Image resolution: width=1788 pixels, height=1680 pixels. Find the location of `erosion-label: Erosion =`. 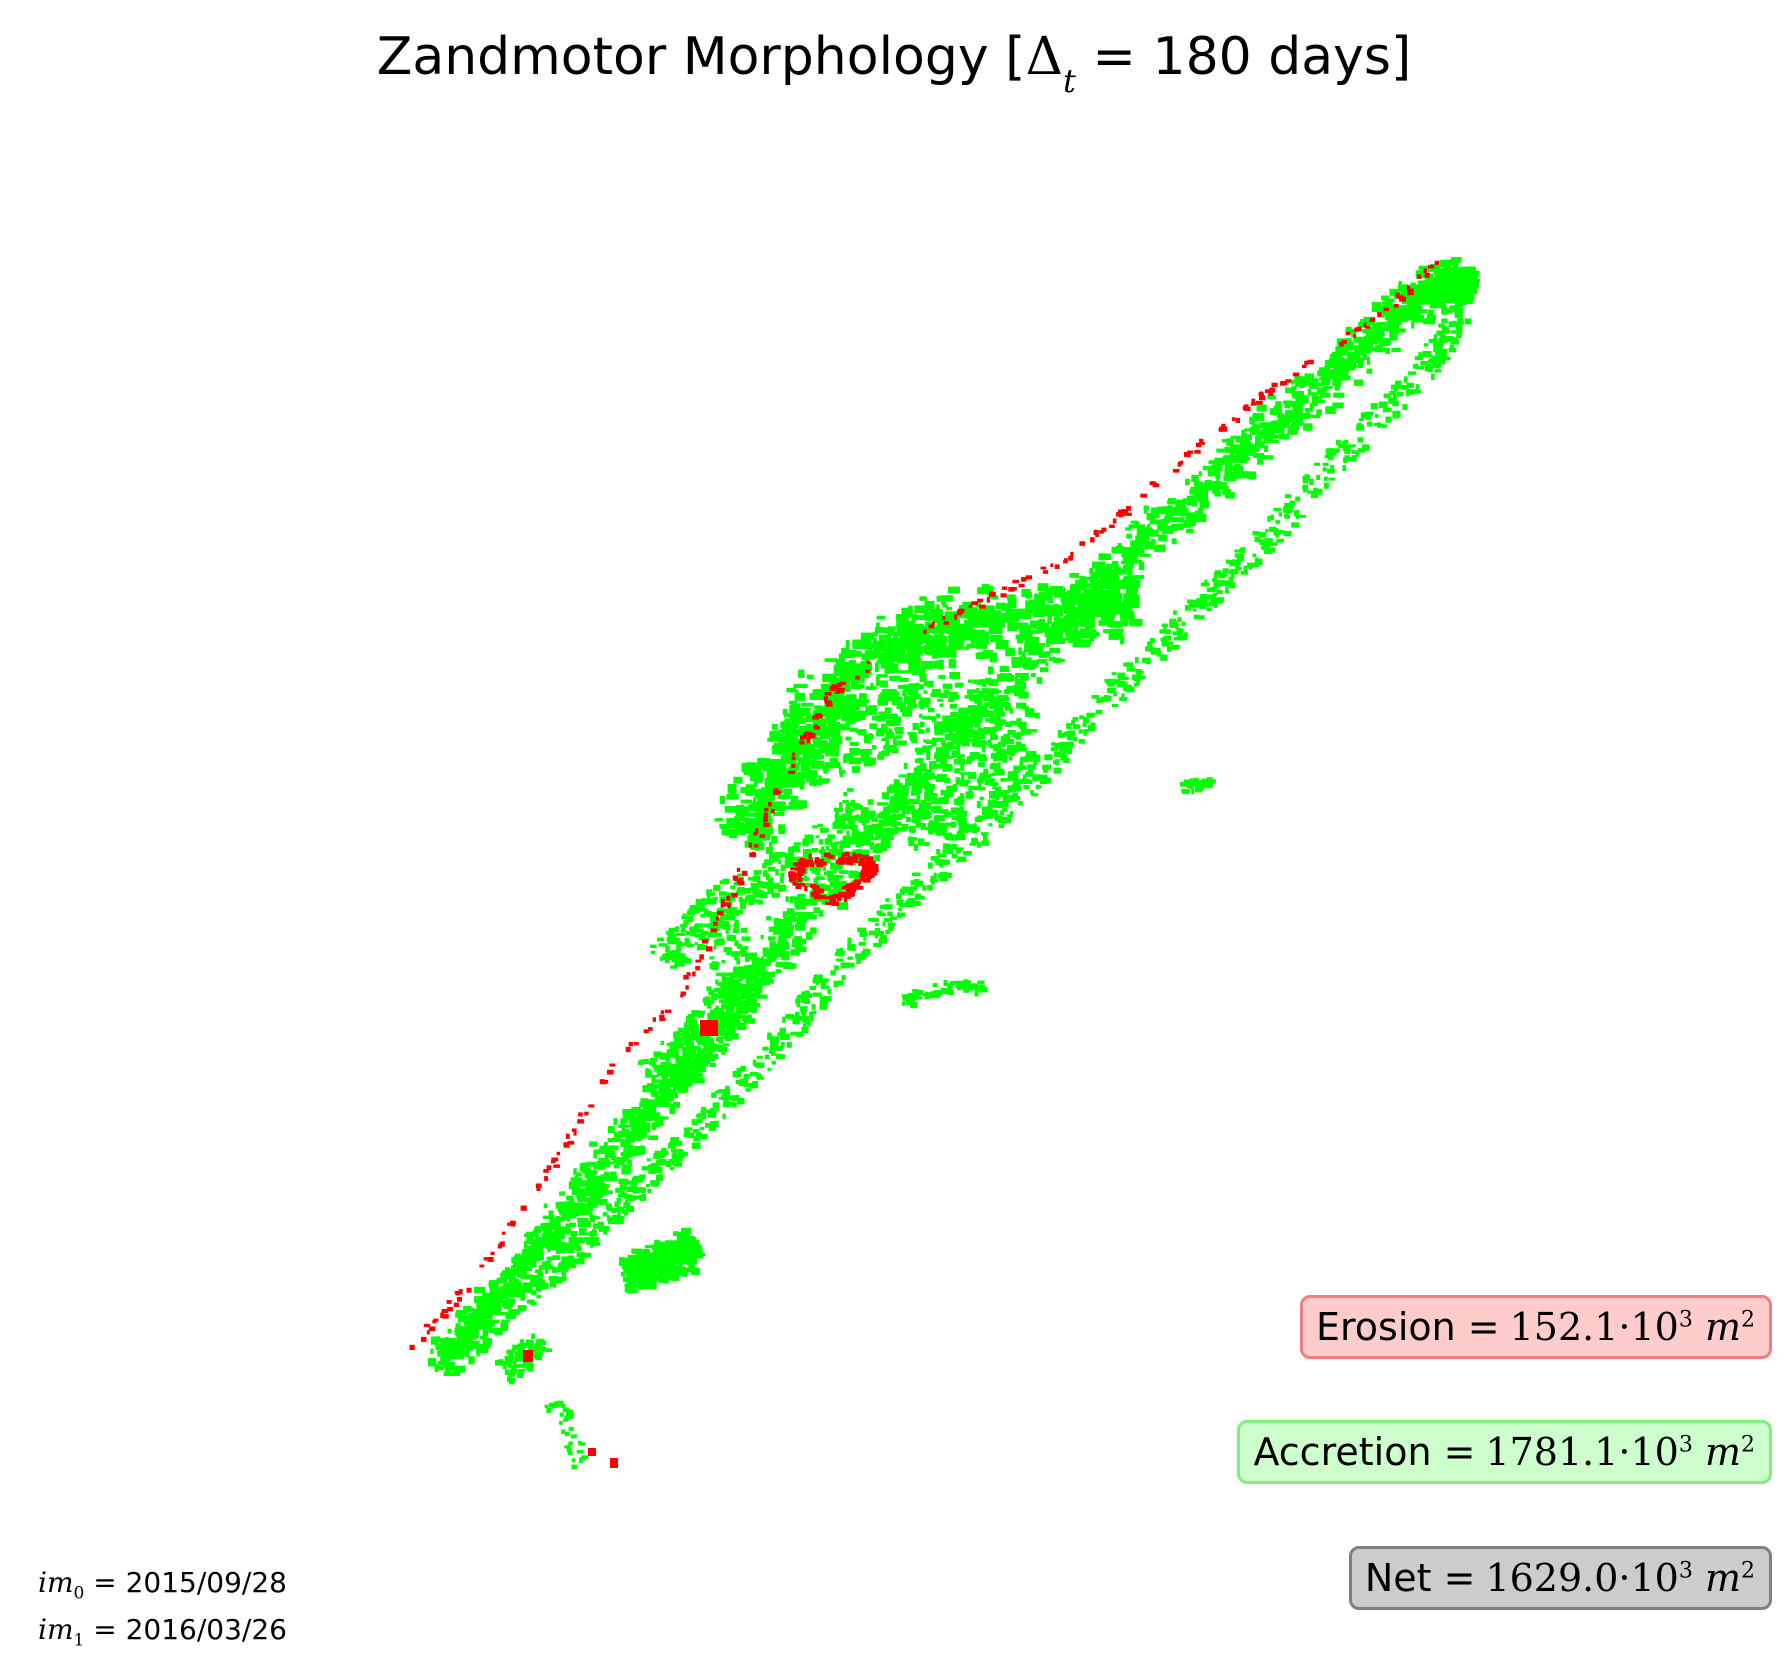

erosion-label: Erosion = is located at coordinates (1407, 1327).